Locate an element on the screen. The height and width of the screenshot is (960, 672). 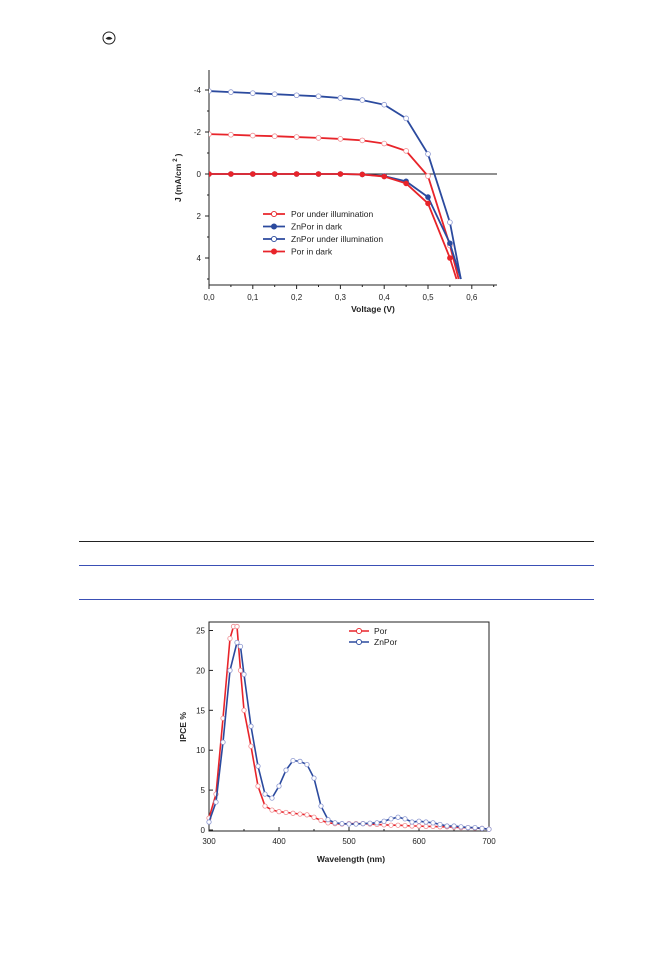
table-bottom-rule is located at coordinates (336, 599).